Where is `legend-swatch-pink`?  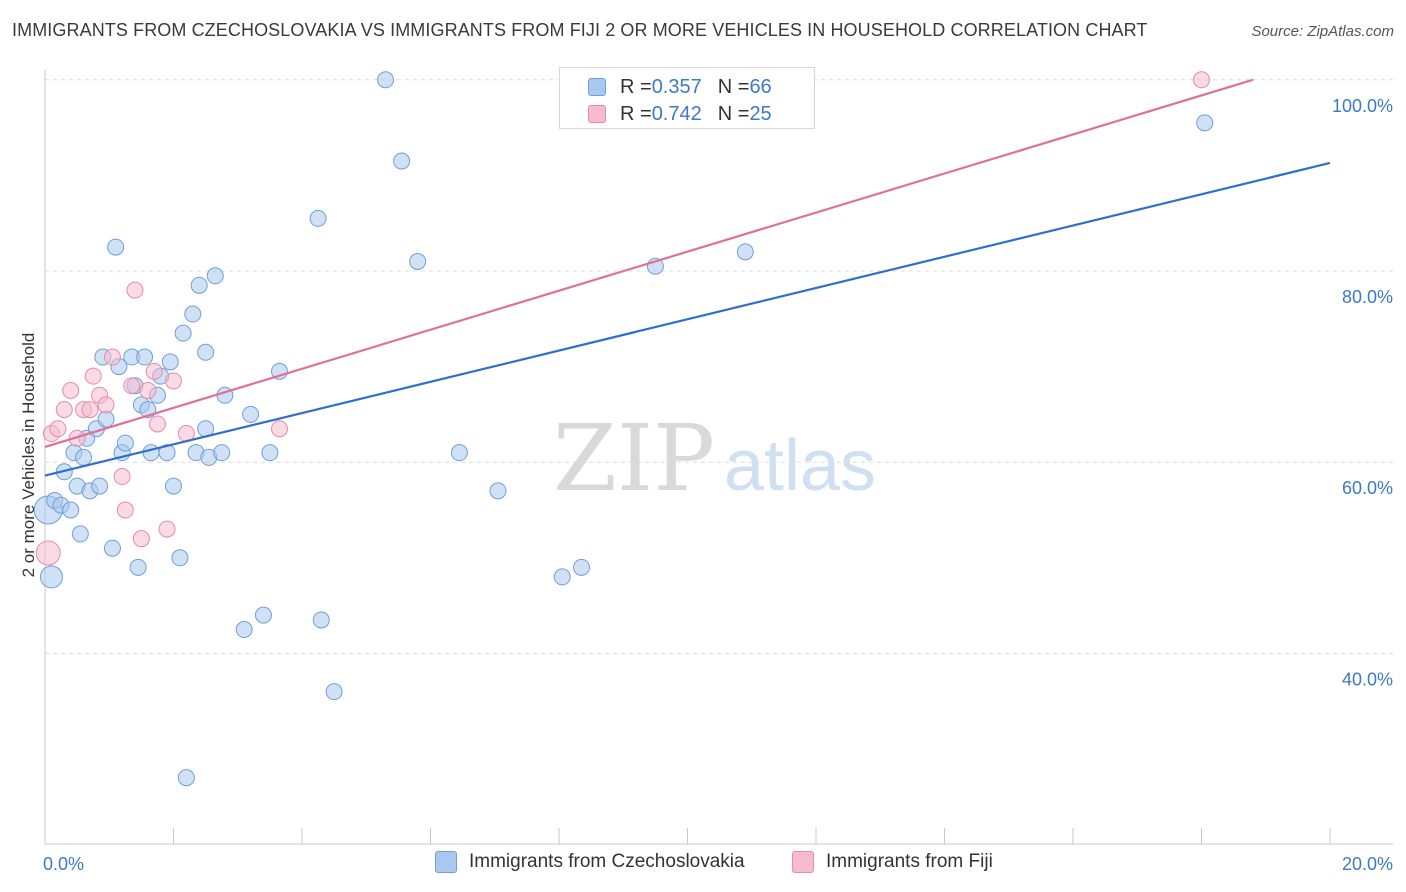 legend-swatch-pink is located at coordinates (597, 114).